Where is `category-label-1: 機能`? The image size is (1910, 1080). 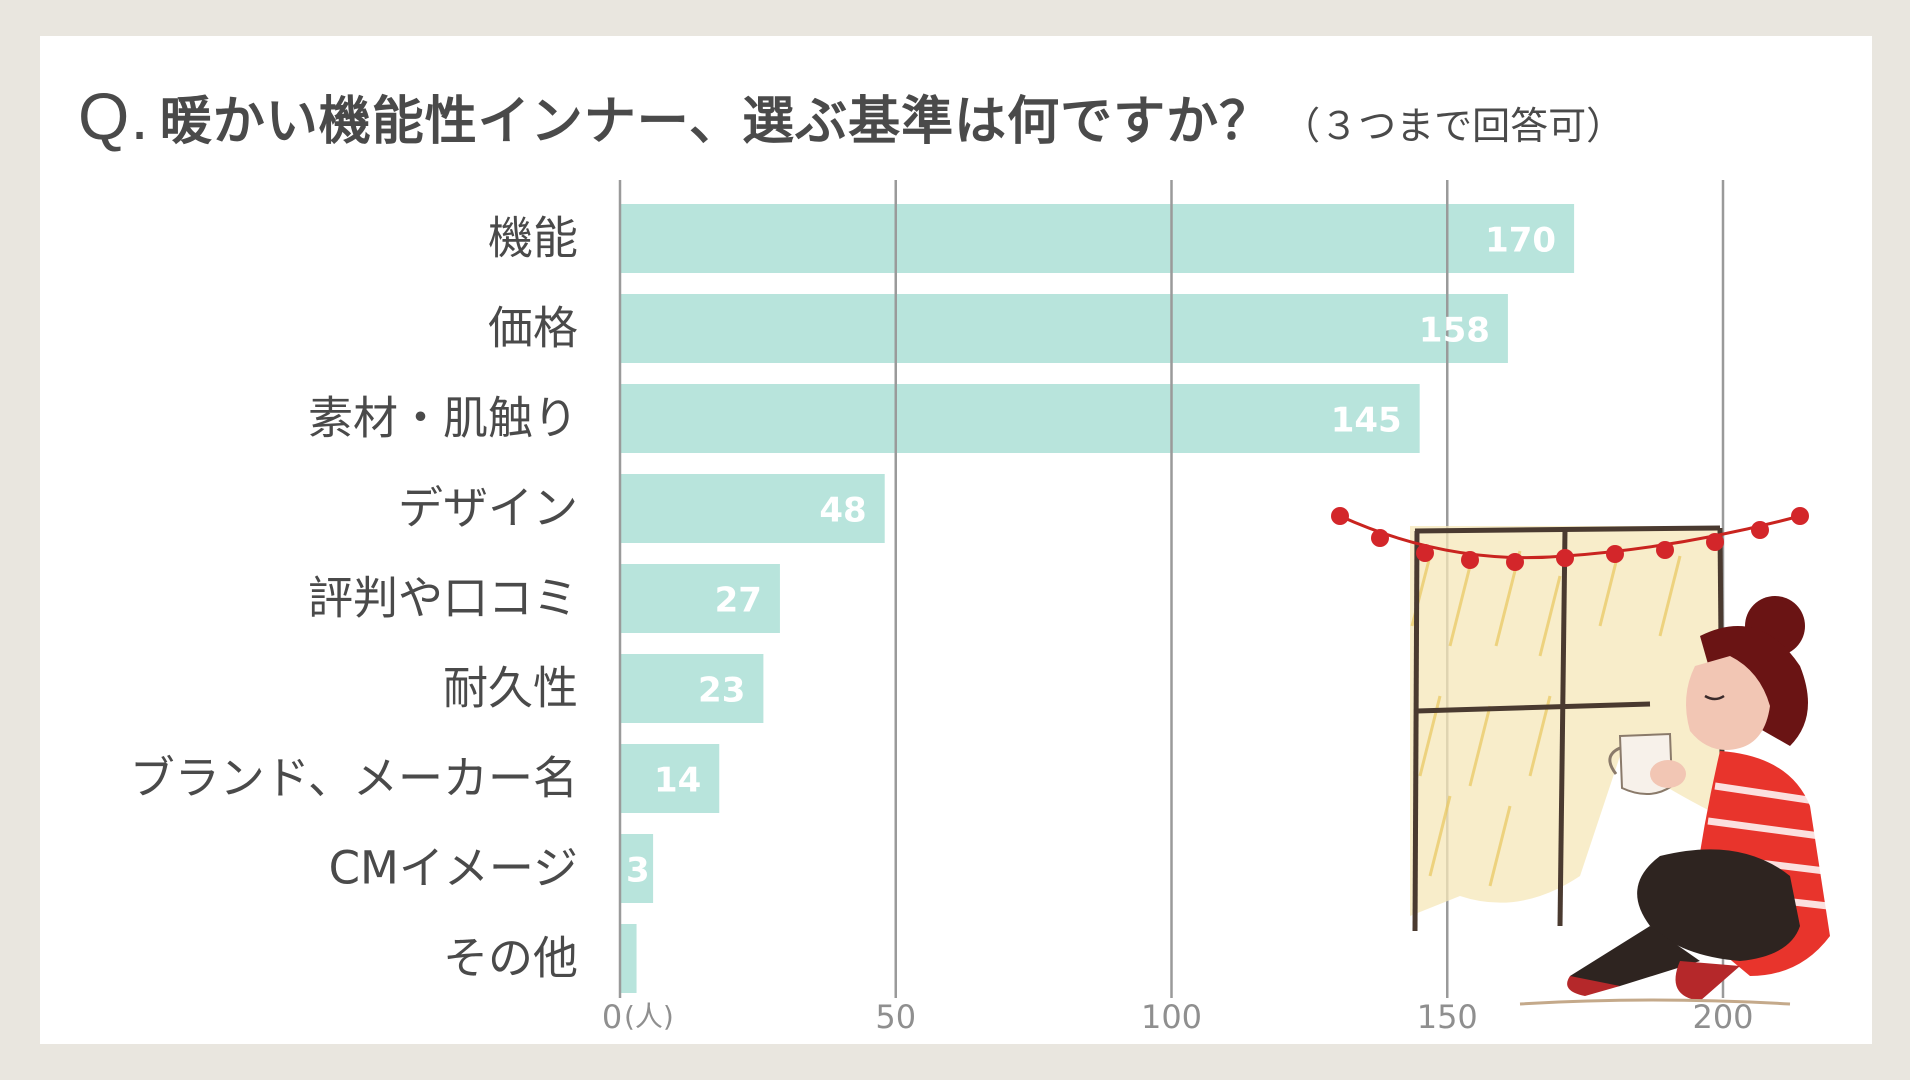 category-label-1: 機能 is located at coordinates (533, 238).